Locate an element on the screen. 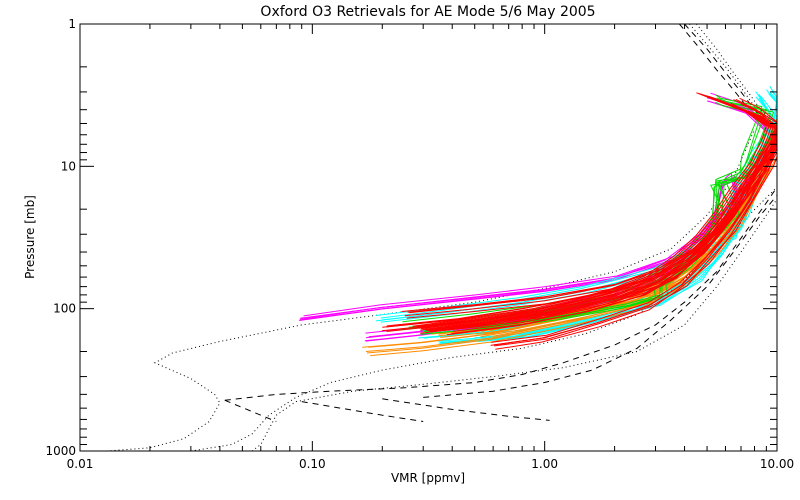 Image resolution: width=800 pixels, height=500 pixels. x-tick-label: 0.10 is located at coordinates (312, 464).